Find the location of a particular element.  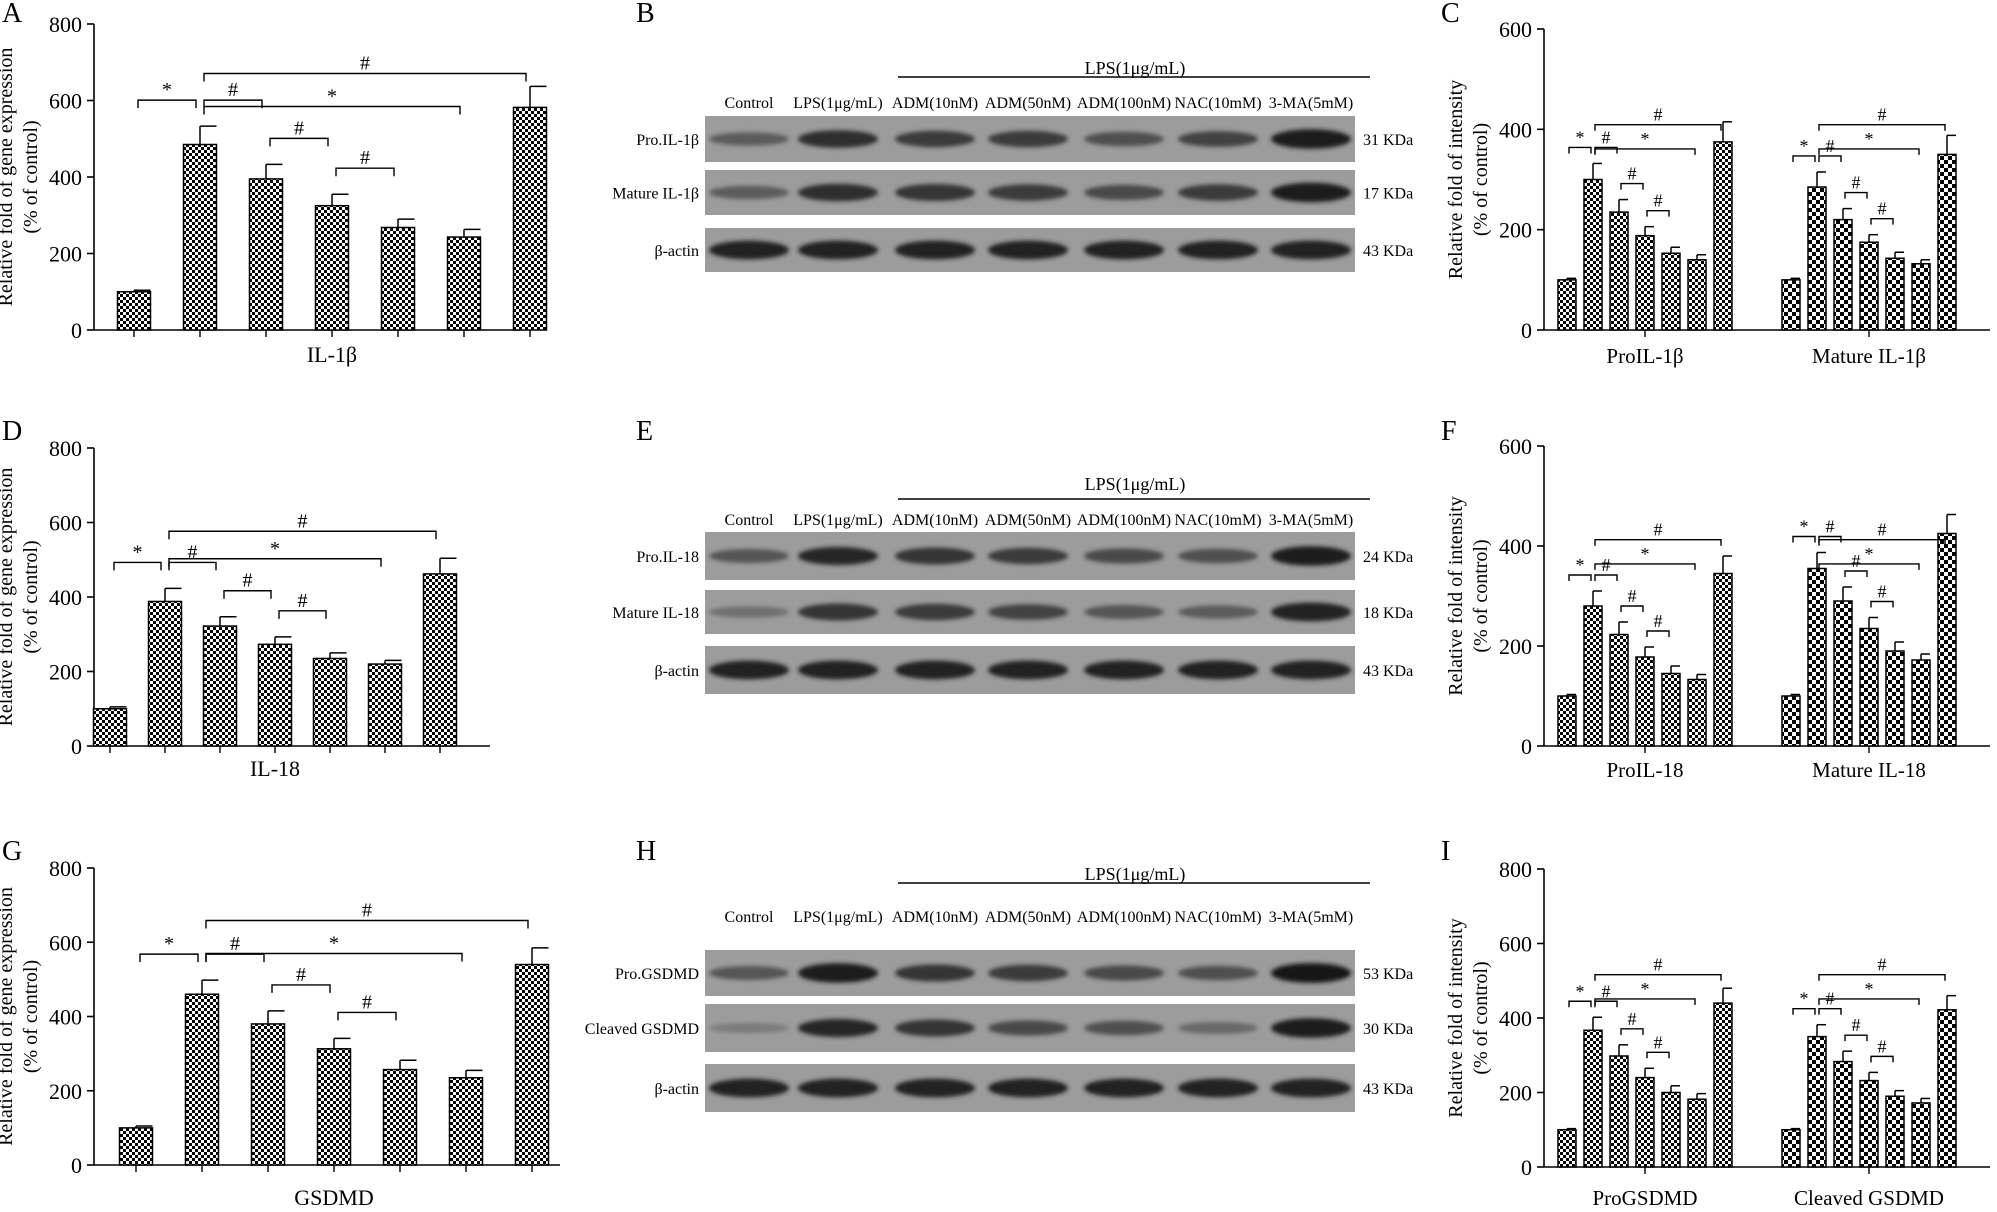

molecular-weight-label: 53 KDa is located at coordinates (1388, 974).